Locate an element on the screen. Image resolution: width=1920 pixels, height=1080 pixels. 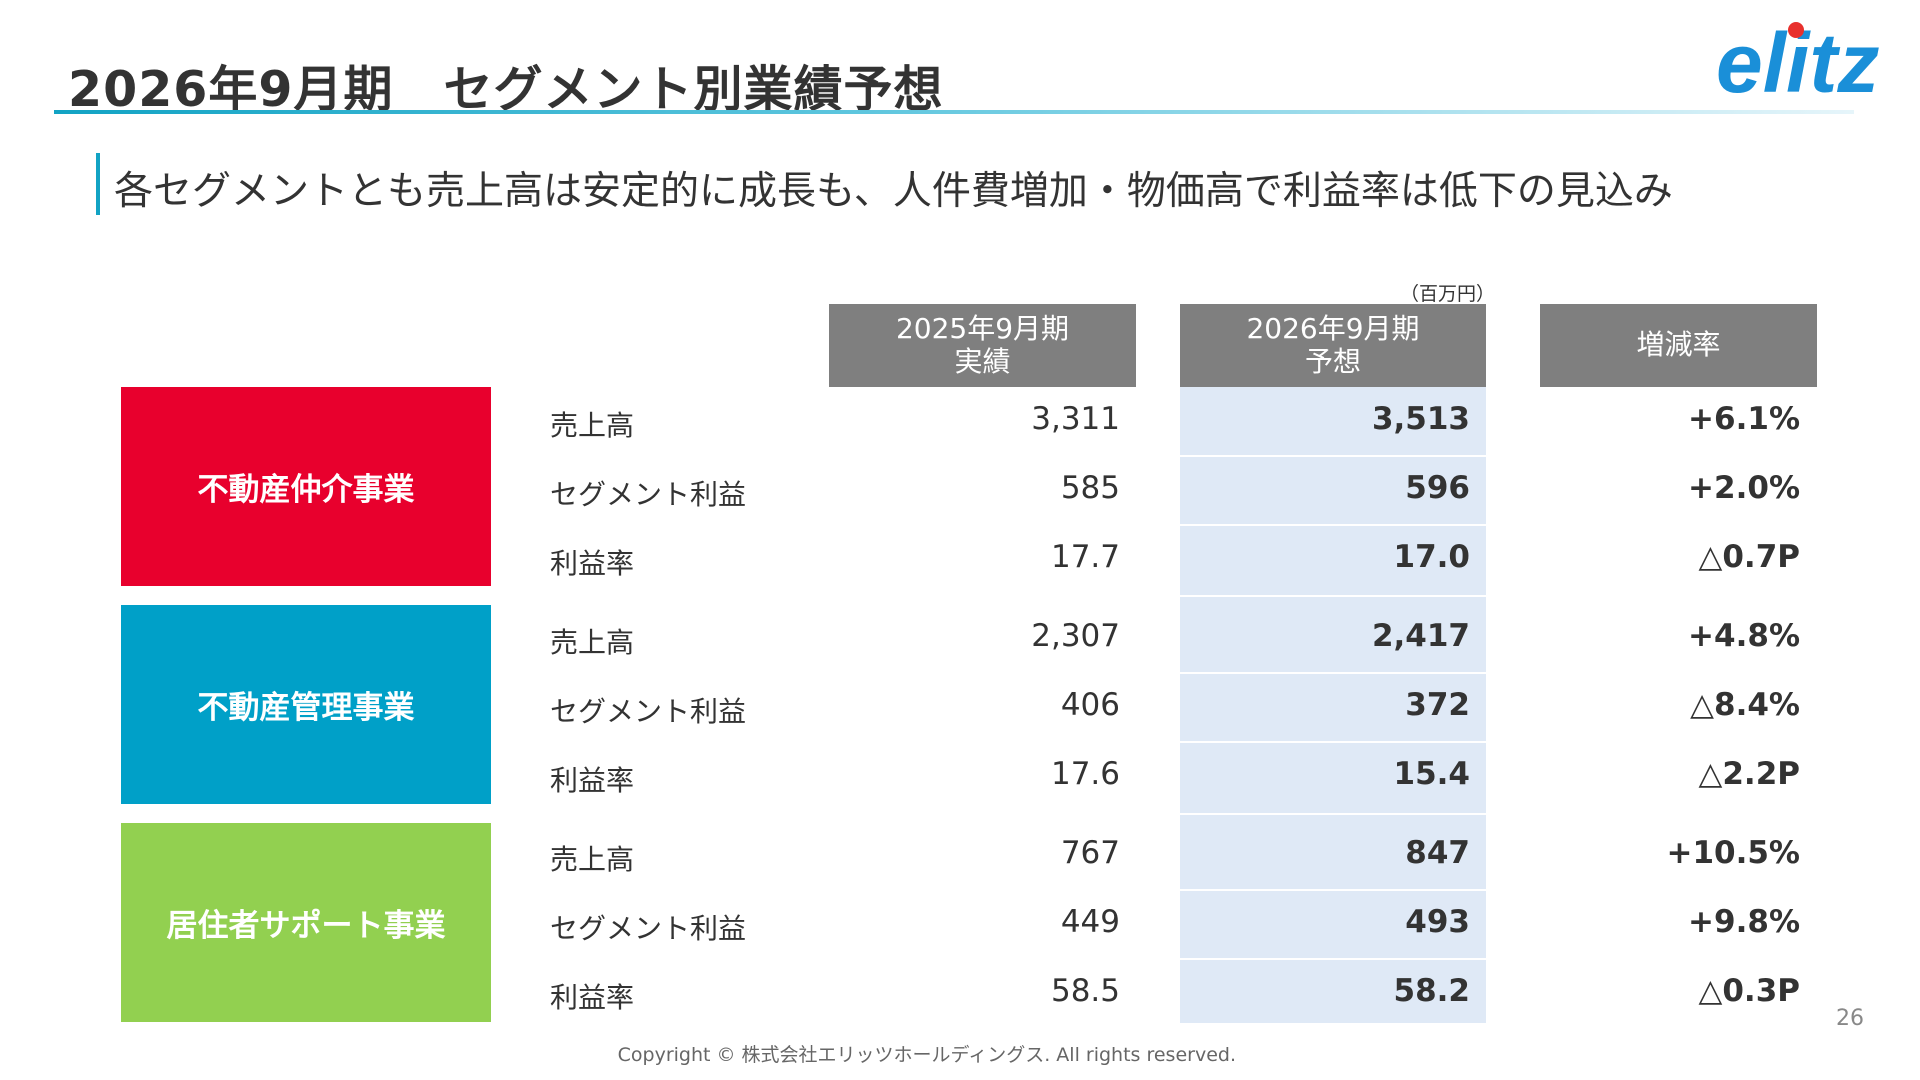
table-row: 売上高 3,311 3,513 +6.1% is located at coordinates (960, 422).